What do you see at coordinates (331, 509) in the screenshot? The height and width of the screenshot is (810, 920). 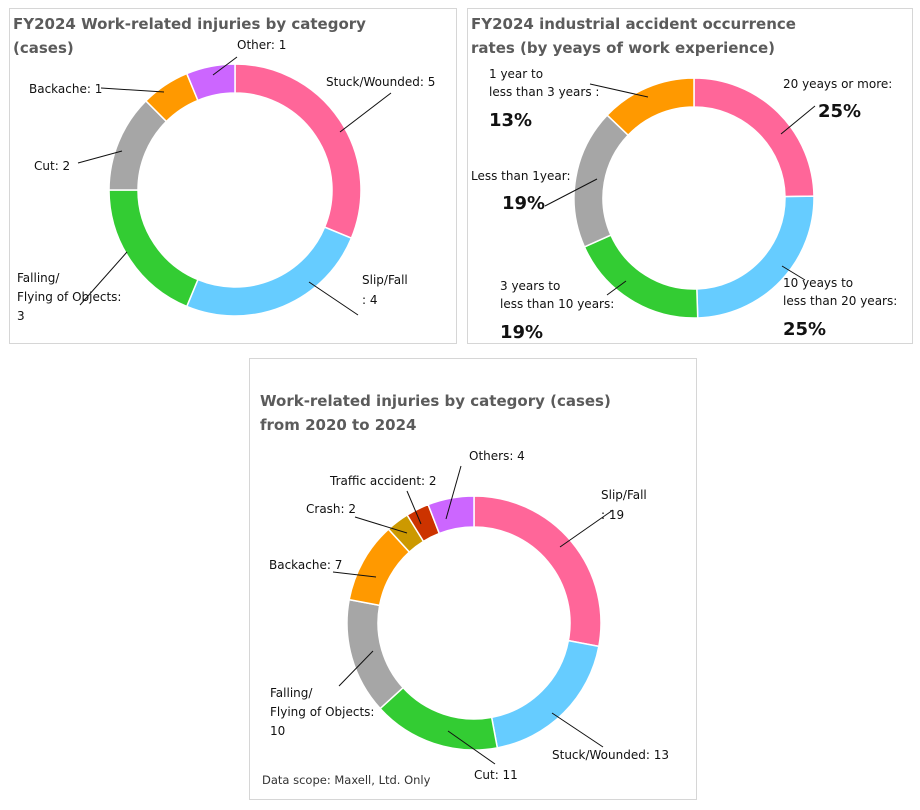 I see `data-label-crash: Crash: 2` at bounding box center [331, 509].